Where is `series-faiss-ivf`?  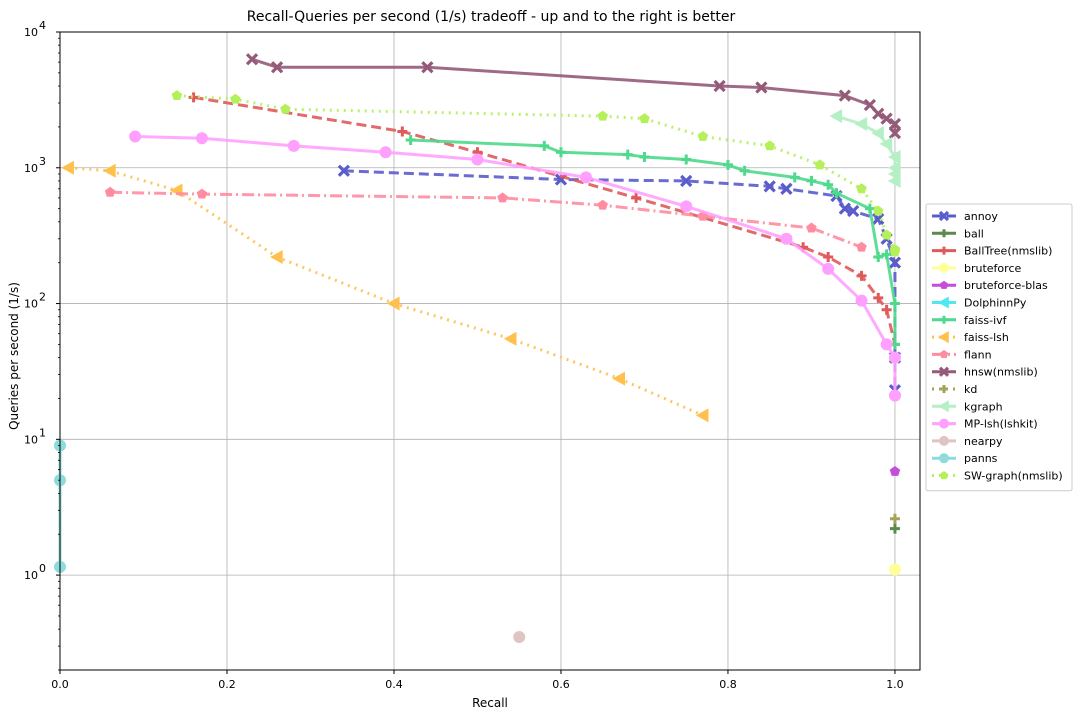 series-faiss-ivf is located at coordinates (652, 242).